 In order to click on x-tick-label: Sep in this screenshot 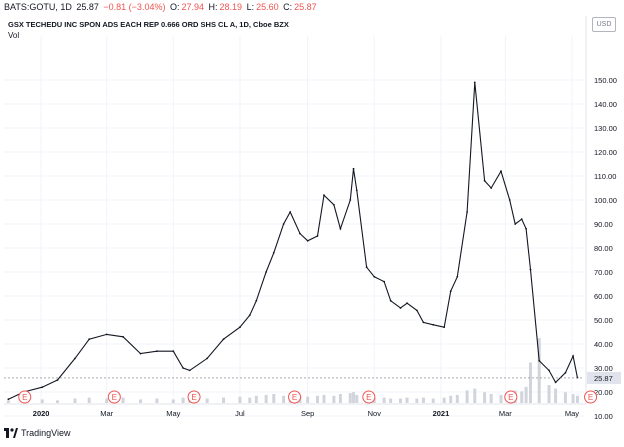, I will do `click(307, 413)`.